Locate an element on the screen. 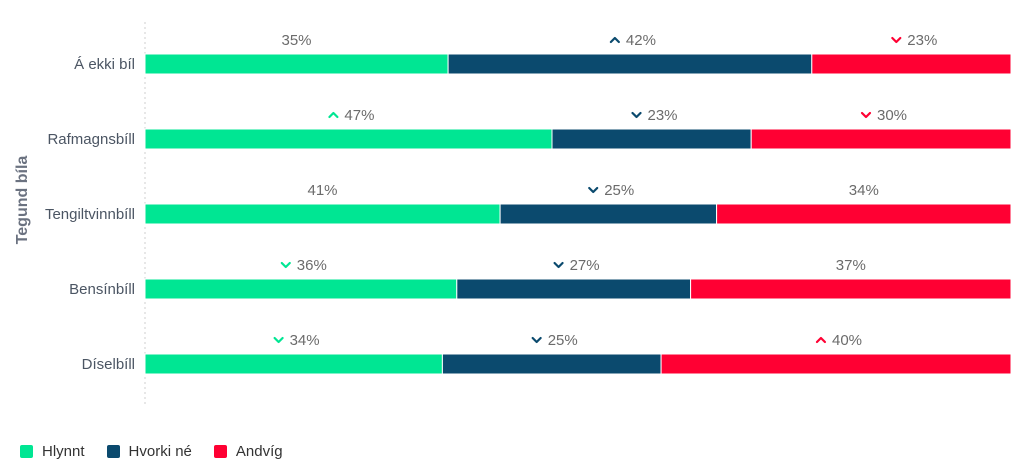 The image size is (1024, 465). category-label-bensinbill: Bensínbíll is located at coordinates (102, 289).